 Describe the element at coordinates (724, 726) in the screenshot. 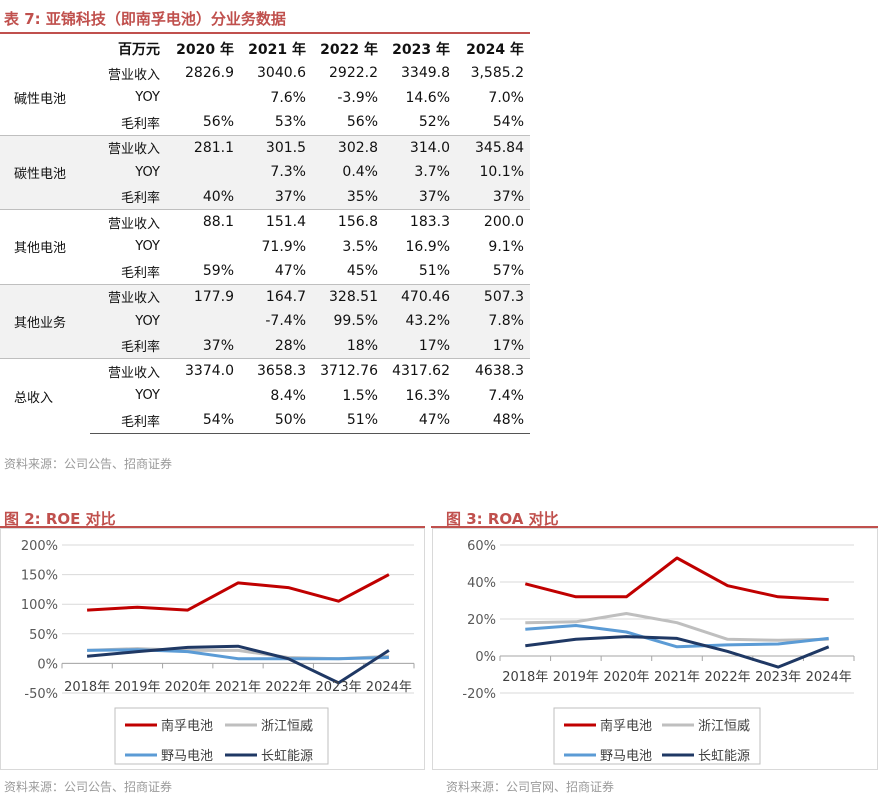

I see `legend-label: 浙江恒威` at that location.